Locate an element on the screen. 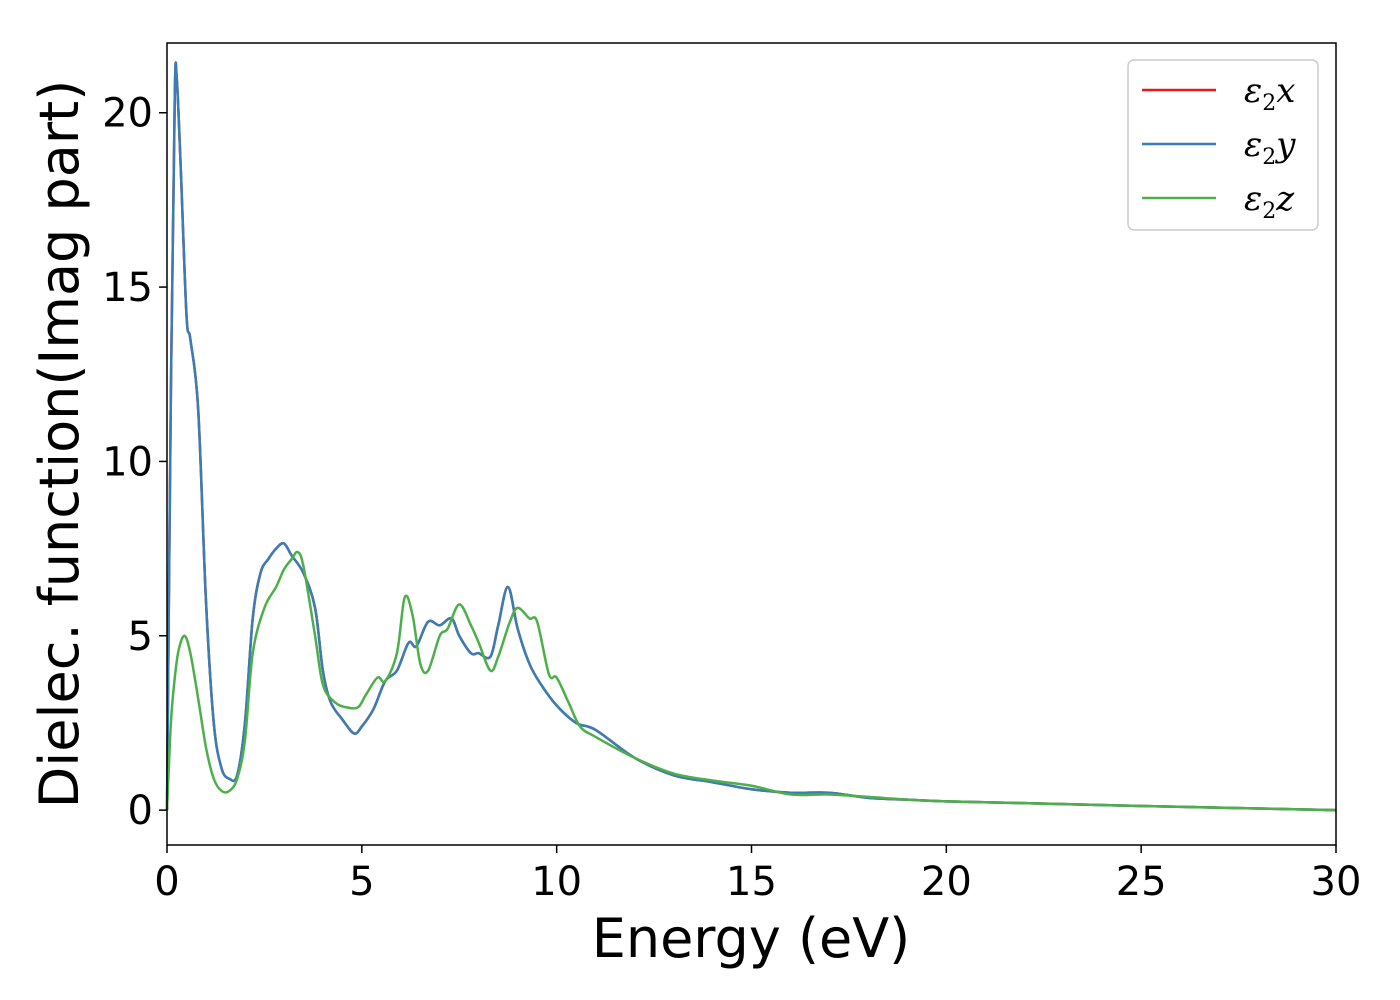 This screenshot has width=1400, height=1000. legend: ε2x ε2y ε2z is located at coordinates (1223, 145).